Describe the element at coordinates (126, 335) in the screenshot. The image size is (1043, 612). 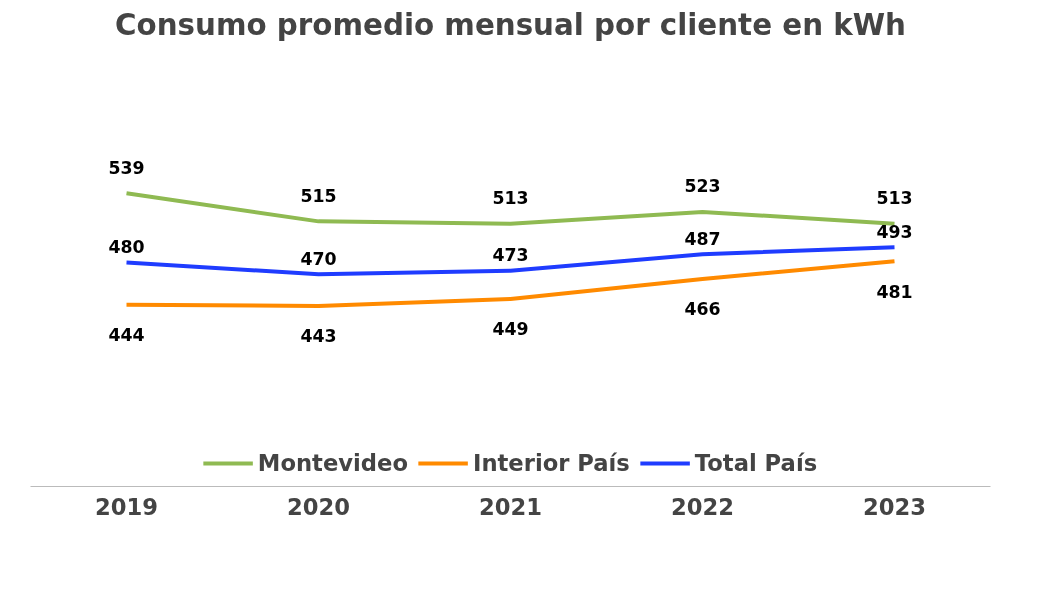
I see `data-label: 444` at that location.